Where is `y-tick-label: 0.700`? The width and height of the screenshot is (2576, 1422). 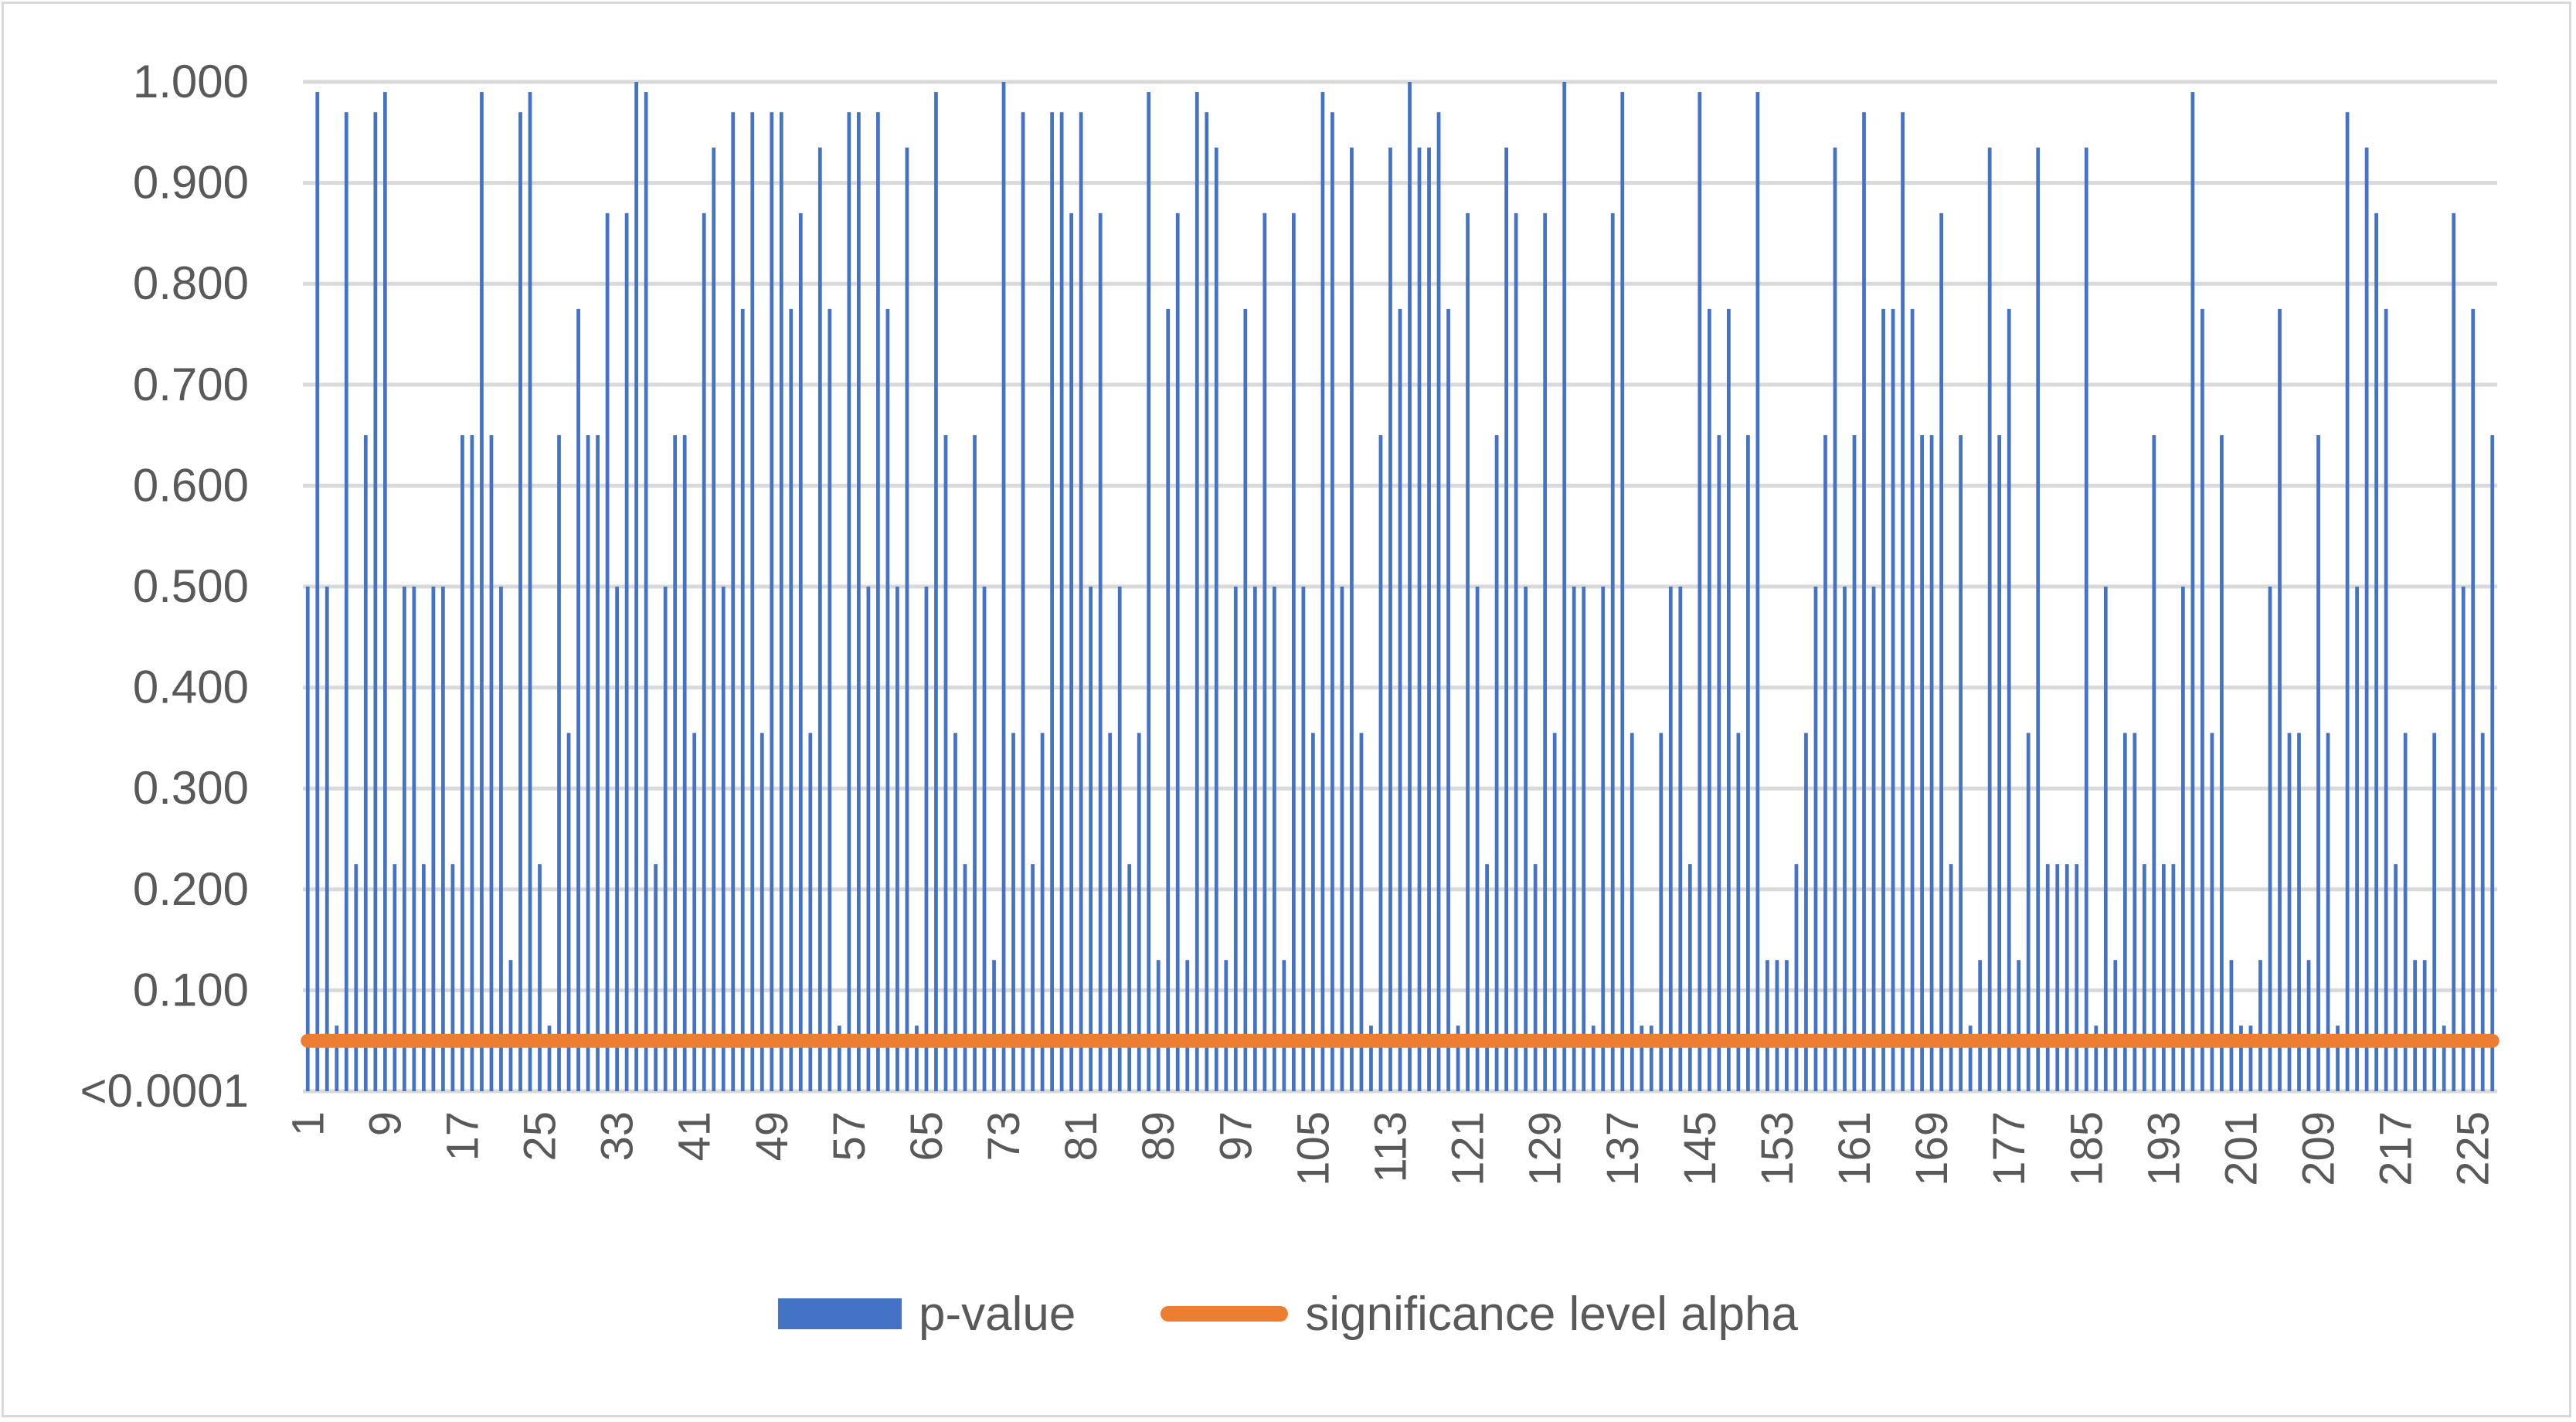 y-tick-label: 0.700 is located at coordinates (191, 385).